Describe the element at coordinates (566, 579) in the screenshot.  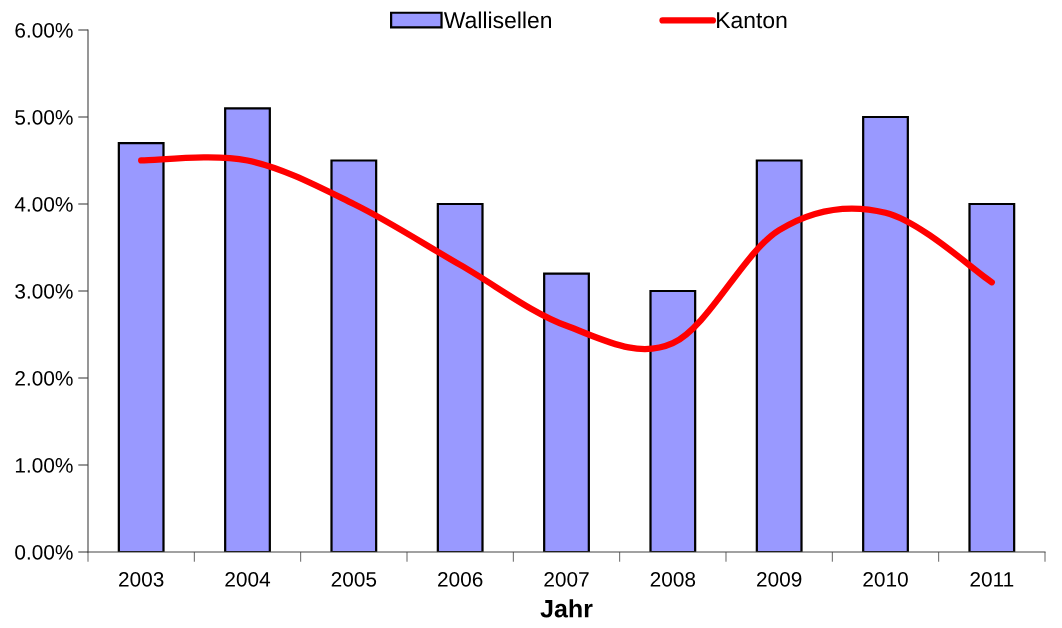
I see `x-tick-label: 2007` at that location.